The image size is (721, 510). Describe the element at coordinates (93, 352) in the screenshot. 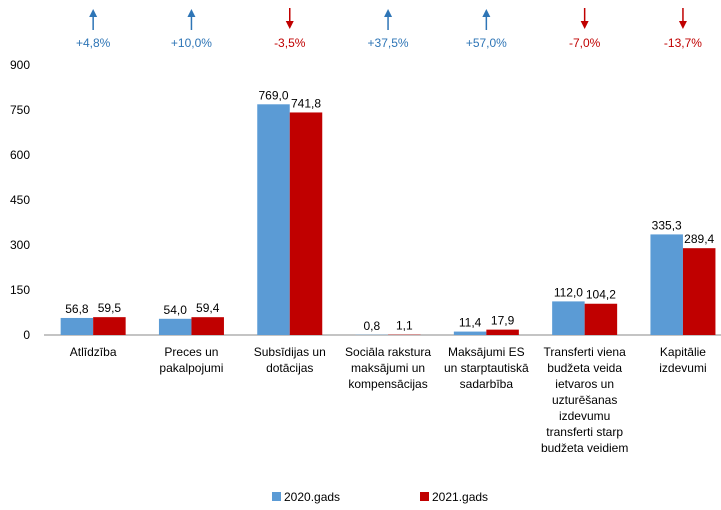

I see `x-tick-label: Atlīdzība` at that location.